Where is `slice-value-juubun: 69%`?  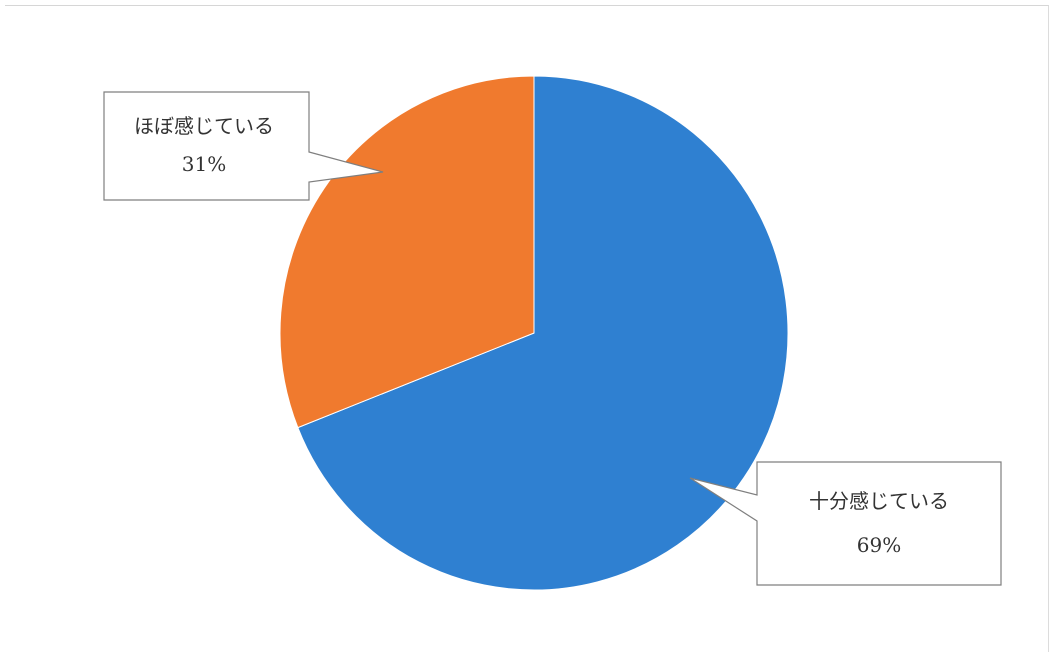 slice-value-juubun: 69% is located at coordinates (879, 545).